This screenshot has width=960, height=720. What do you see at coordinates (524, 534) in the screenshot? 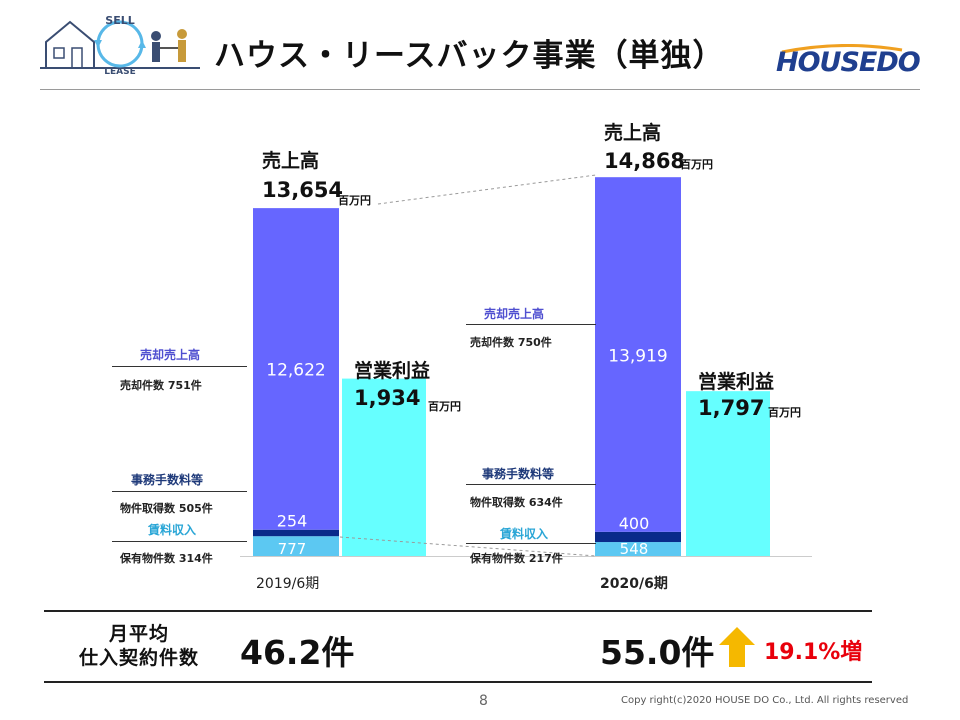
I see `rent-segment-label-2020: 賃料収入` at bounding box center [524, 534].